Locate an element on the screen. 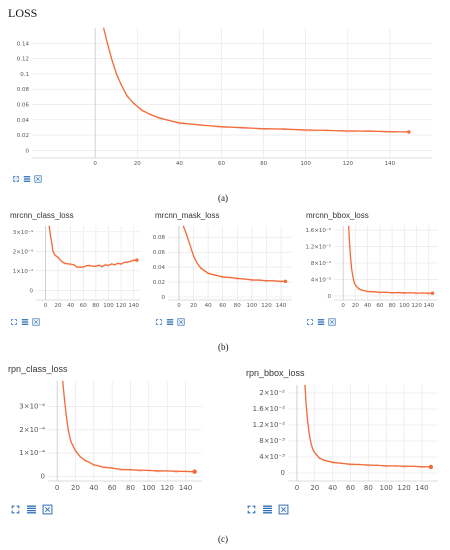  rpn-class-loss-chart: 0 1×10⁻⁴ 2×10⁻⁴ 3×10⁻⁴ 0 20 40 60 80 100 120 140 is located at coordinates (110, 436).